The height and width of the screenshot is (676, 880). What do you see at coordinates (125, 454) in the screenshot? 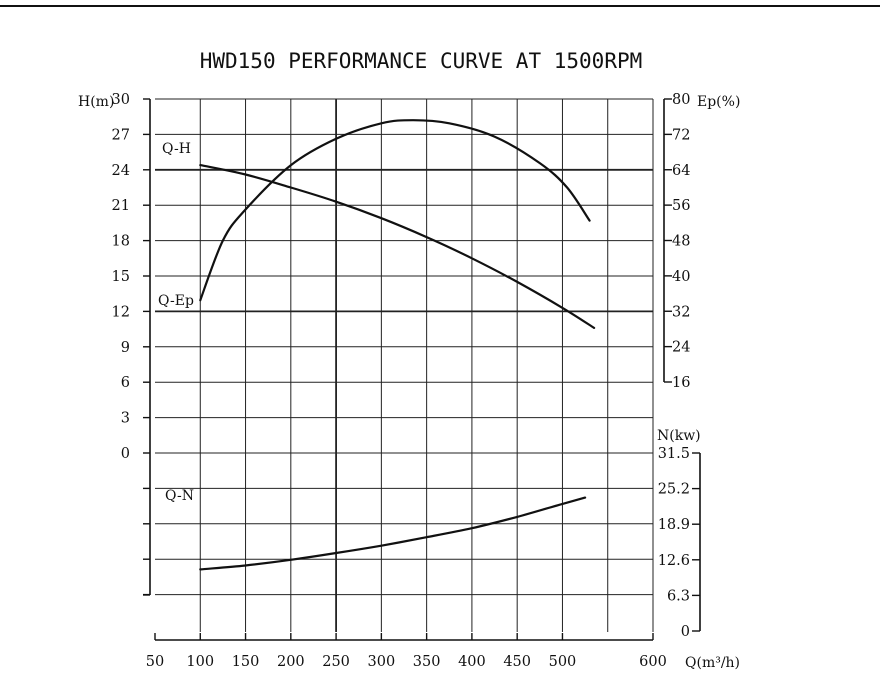
I see `head-tick-label: 0` at bounding box center [125, 454].